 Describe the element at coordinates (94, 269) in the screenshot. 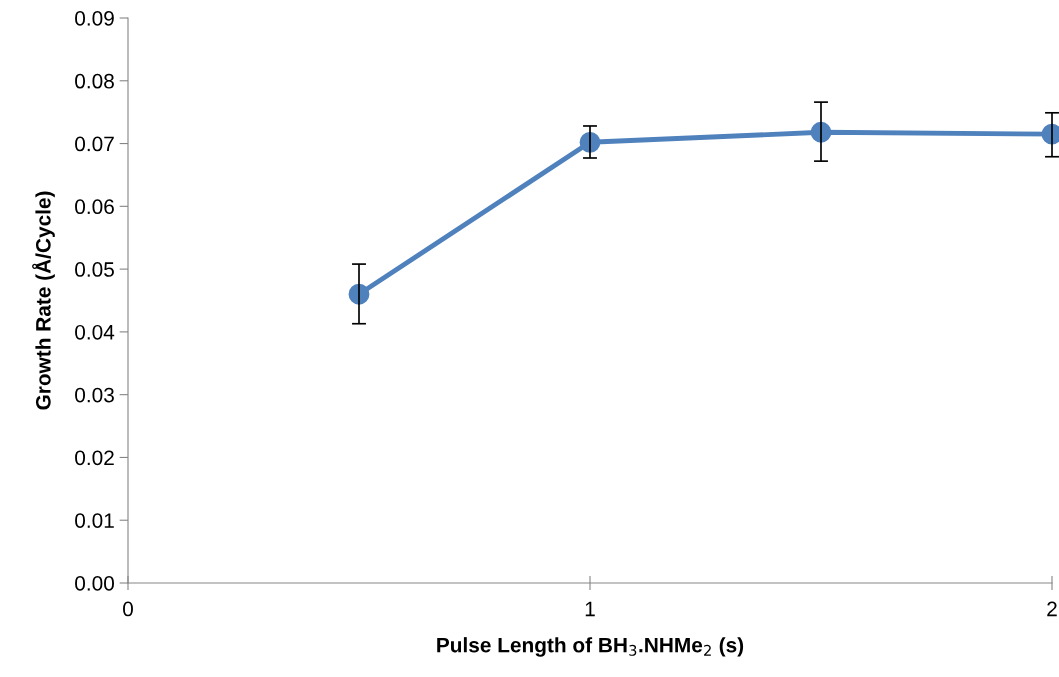

I see `y-tick-label: 0.05` at that location.